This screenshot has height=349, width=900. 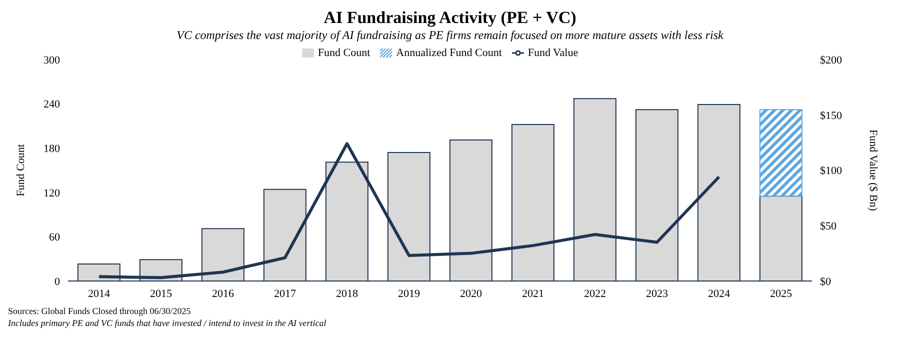 What do you see at coordinates (409, 294) in the screenshot?
I see `x-tick-label: 2019` at bounding box center [409, 294].